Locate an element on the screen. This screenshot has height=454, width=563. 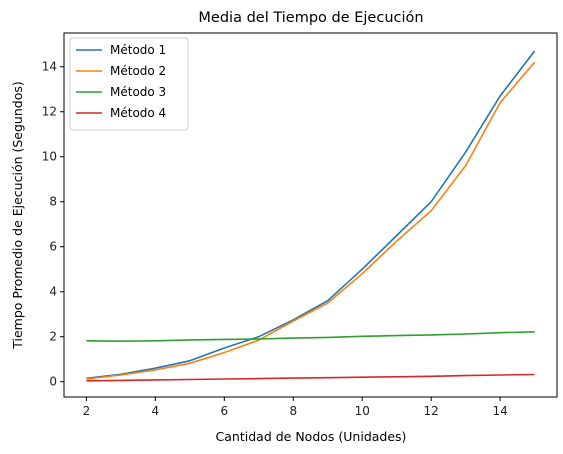
x-tick-label: 8 is located at coordinates (293, 411).